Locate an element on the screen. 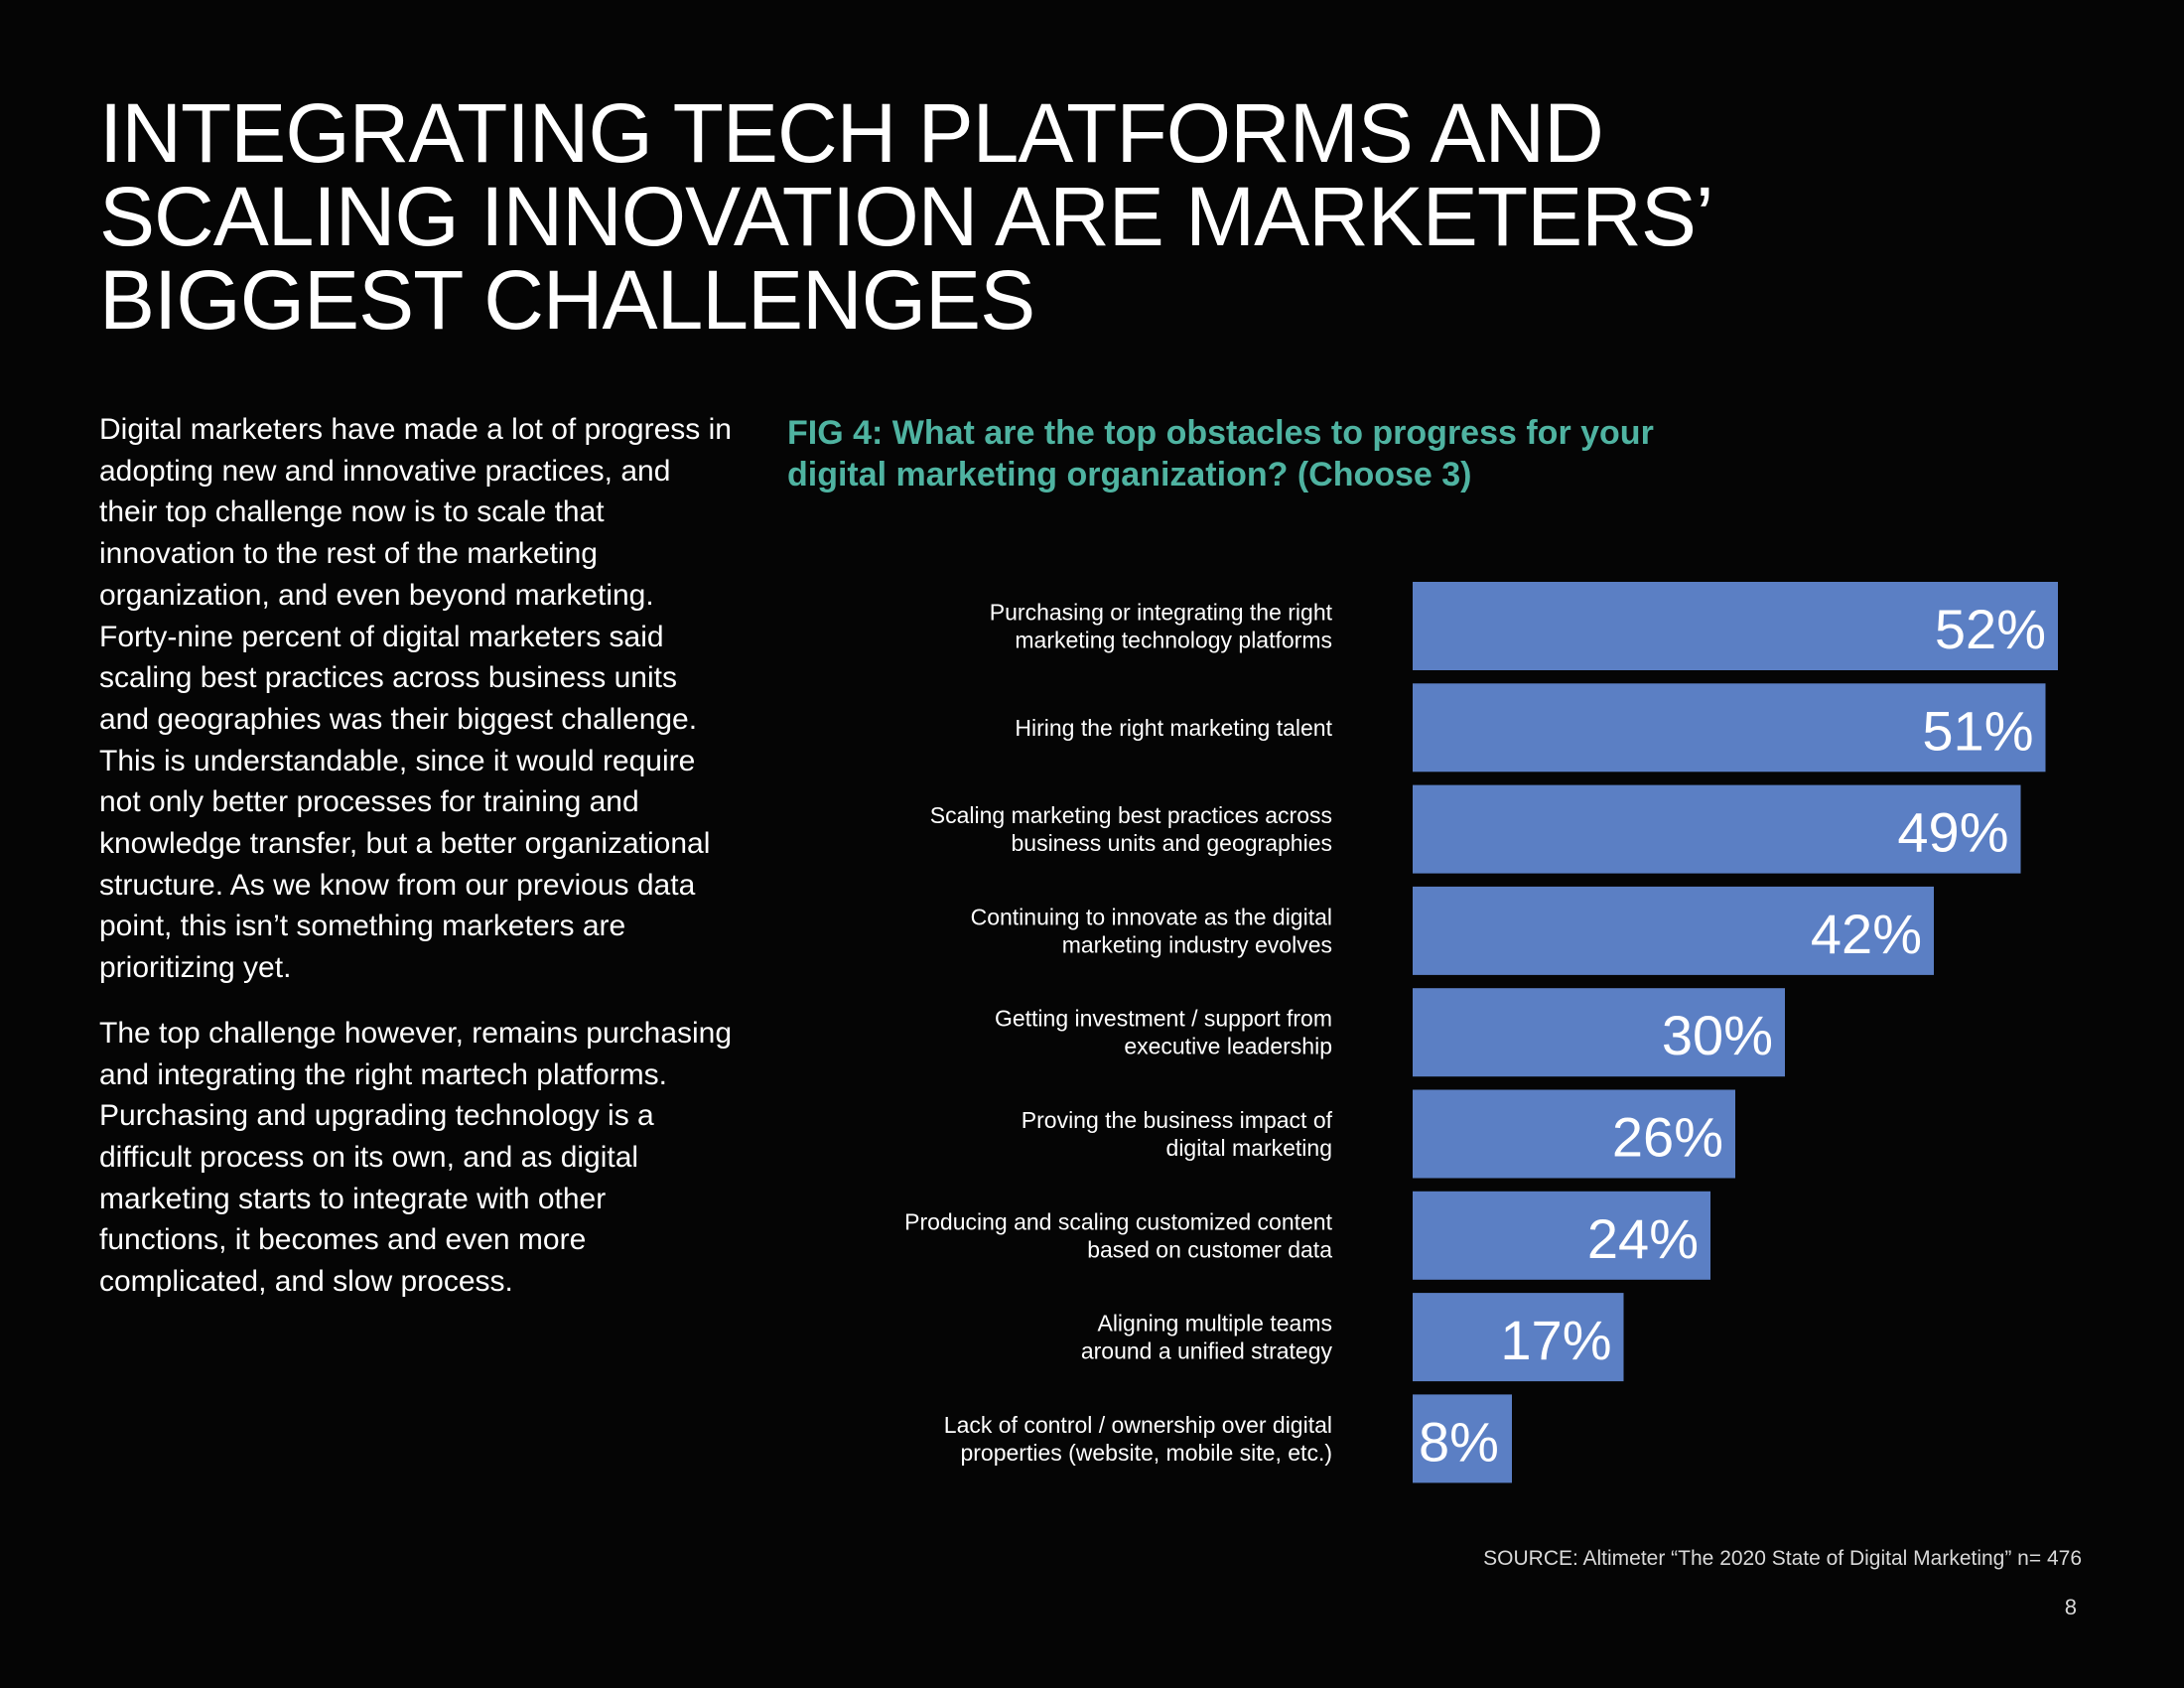  category-label: digital marketing is located at coordinates (1249, 1148).